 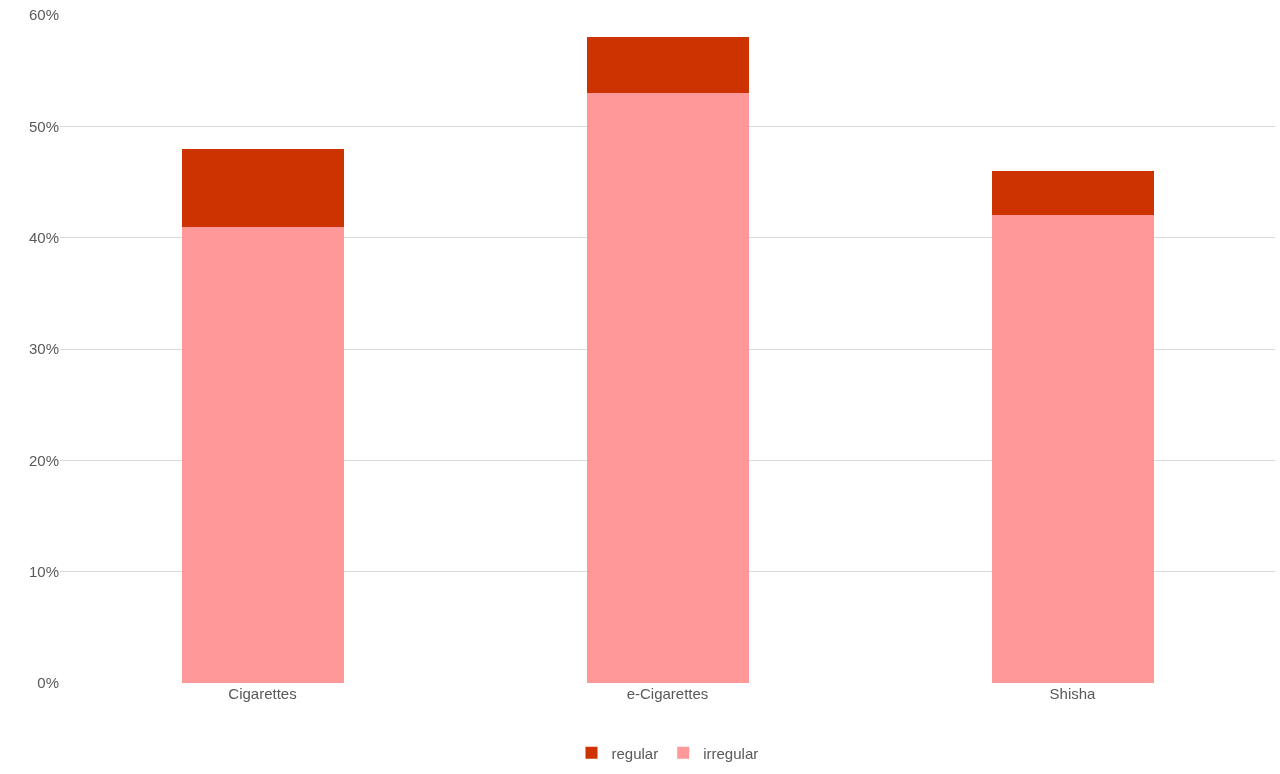 I want to click on y-tick-label: 50%, so click(x=43, y=126).